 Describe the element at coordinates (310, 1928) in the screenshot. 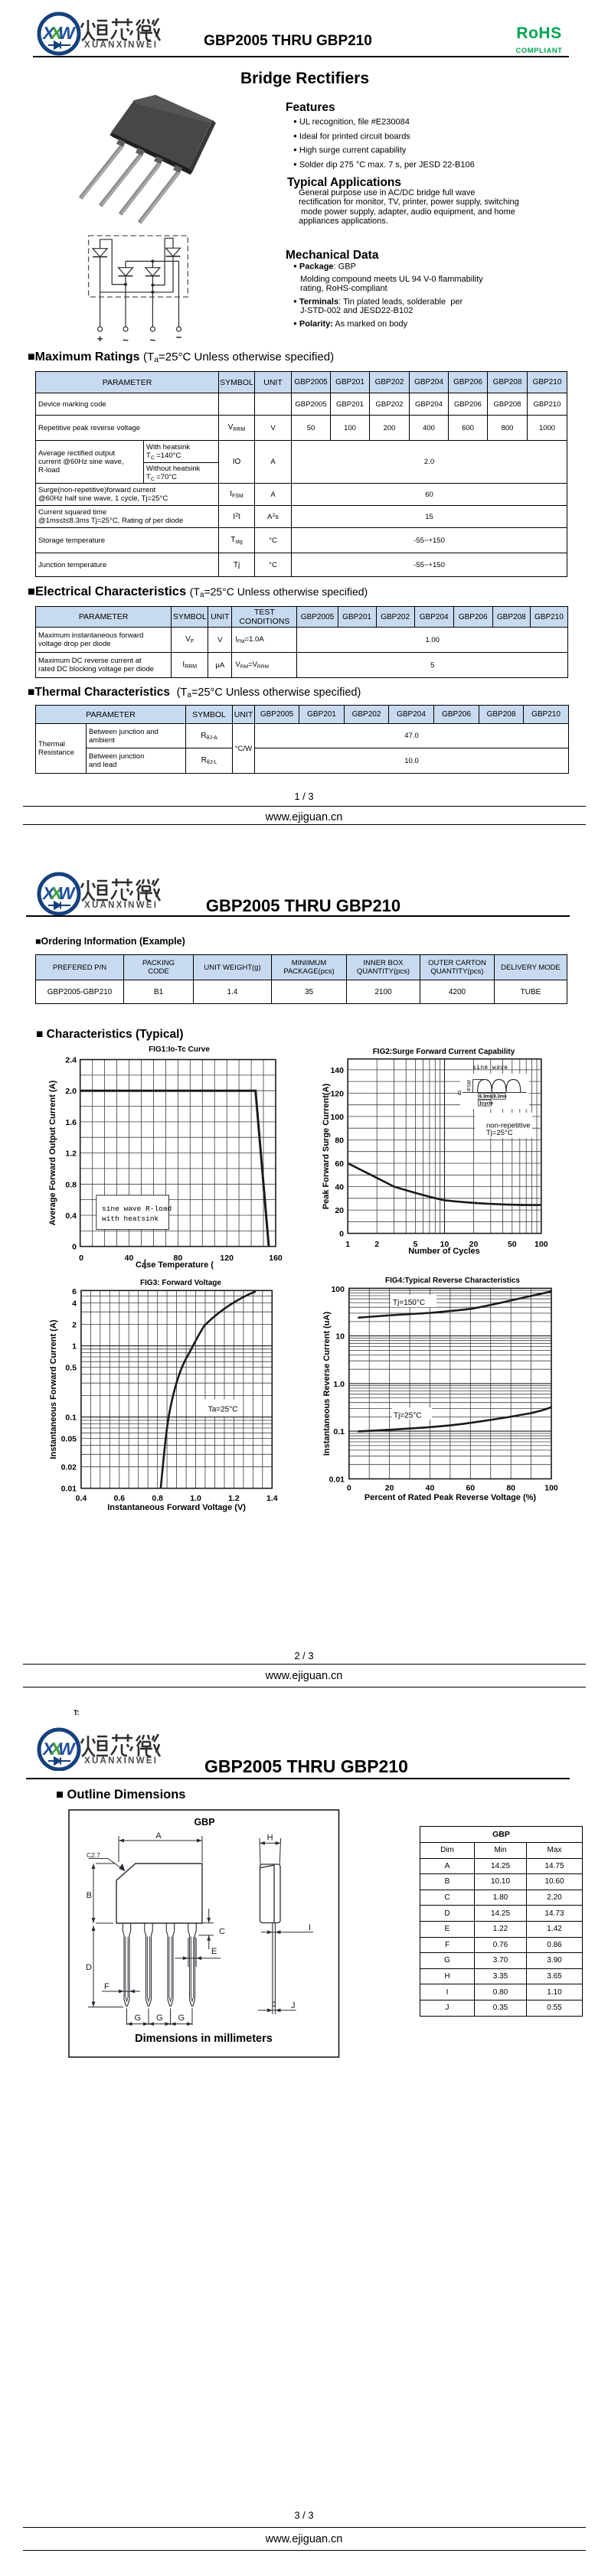

I see `svg-text: I` at that location.